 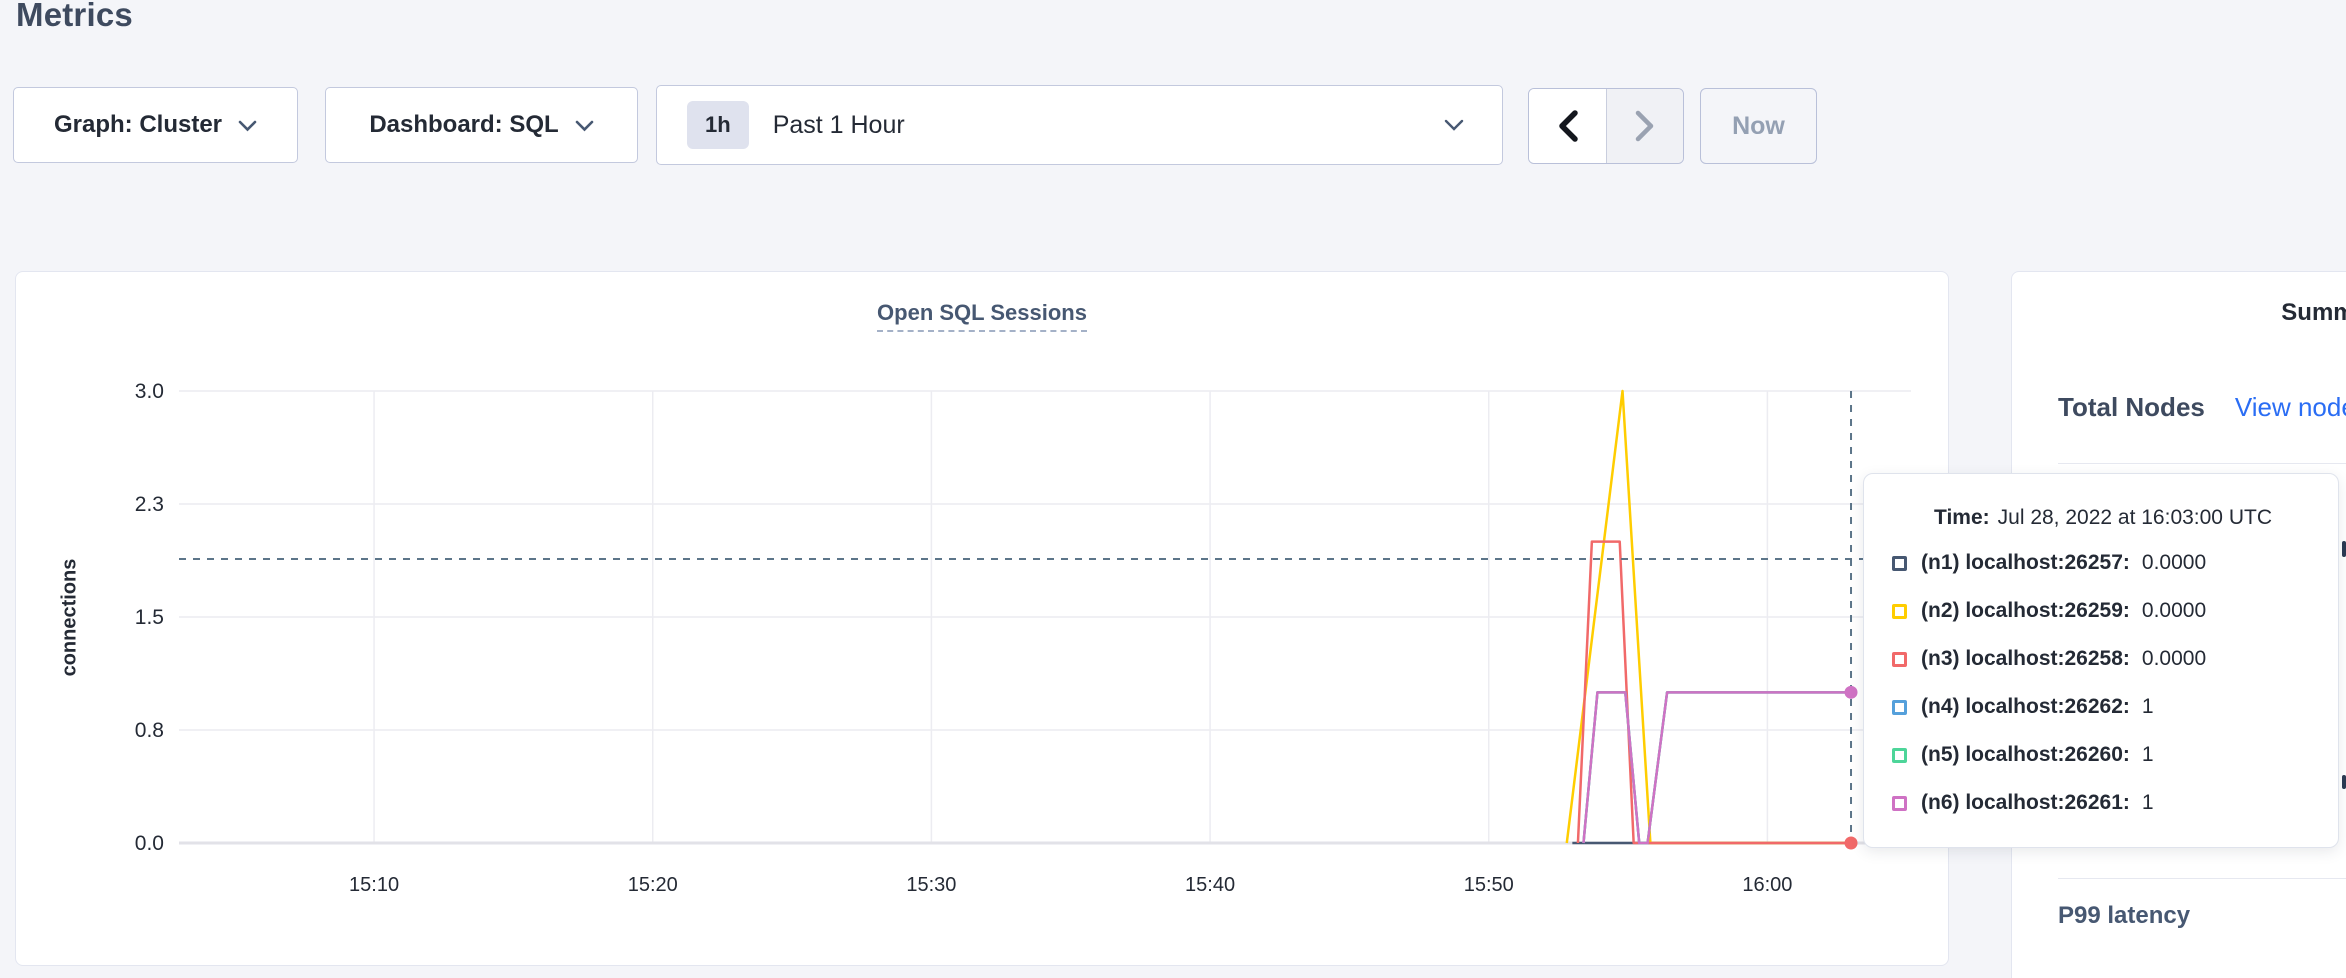 I want to click on series-name: (n4) localhost:26262:, so click(x=2025, y=706).